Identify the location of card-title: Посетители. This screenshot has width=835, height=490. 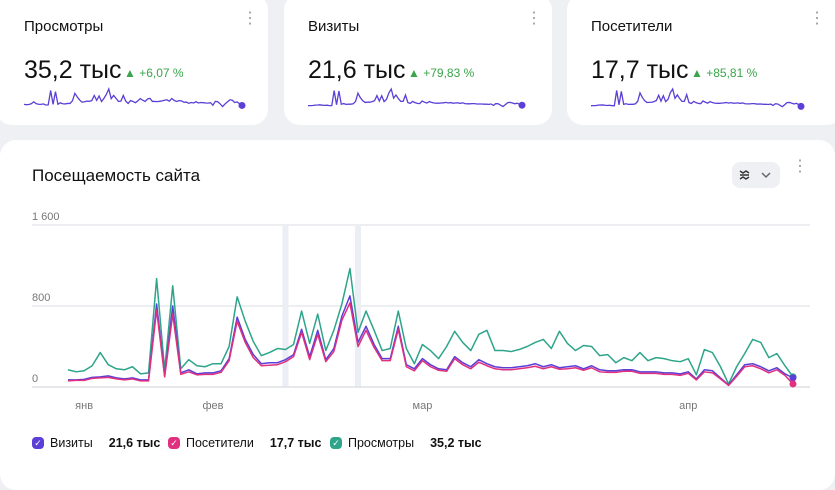
(632, 26).